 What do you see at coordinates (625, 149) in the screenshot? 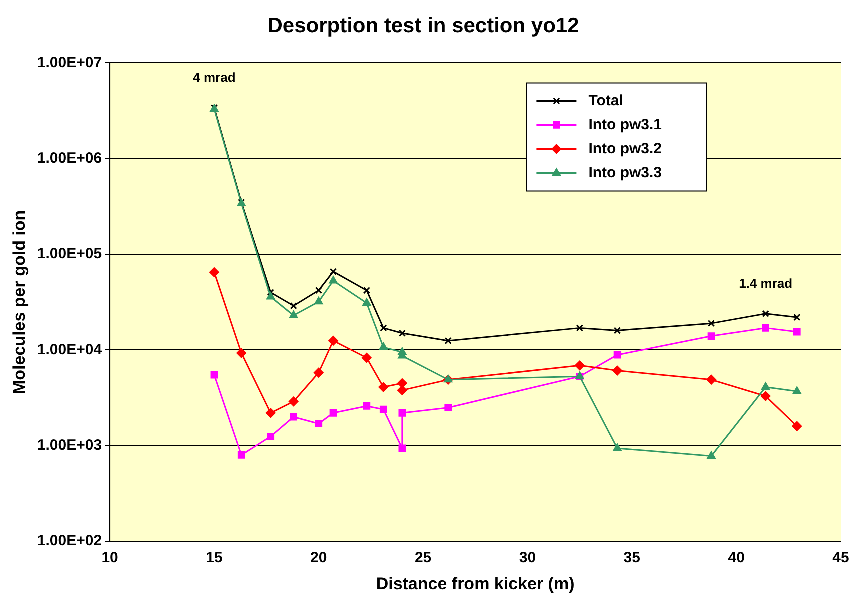
I see `legend-label: Into pw3.2` at bounding box center [625, 149].